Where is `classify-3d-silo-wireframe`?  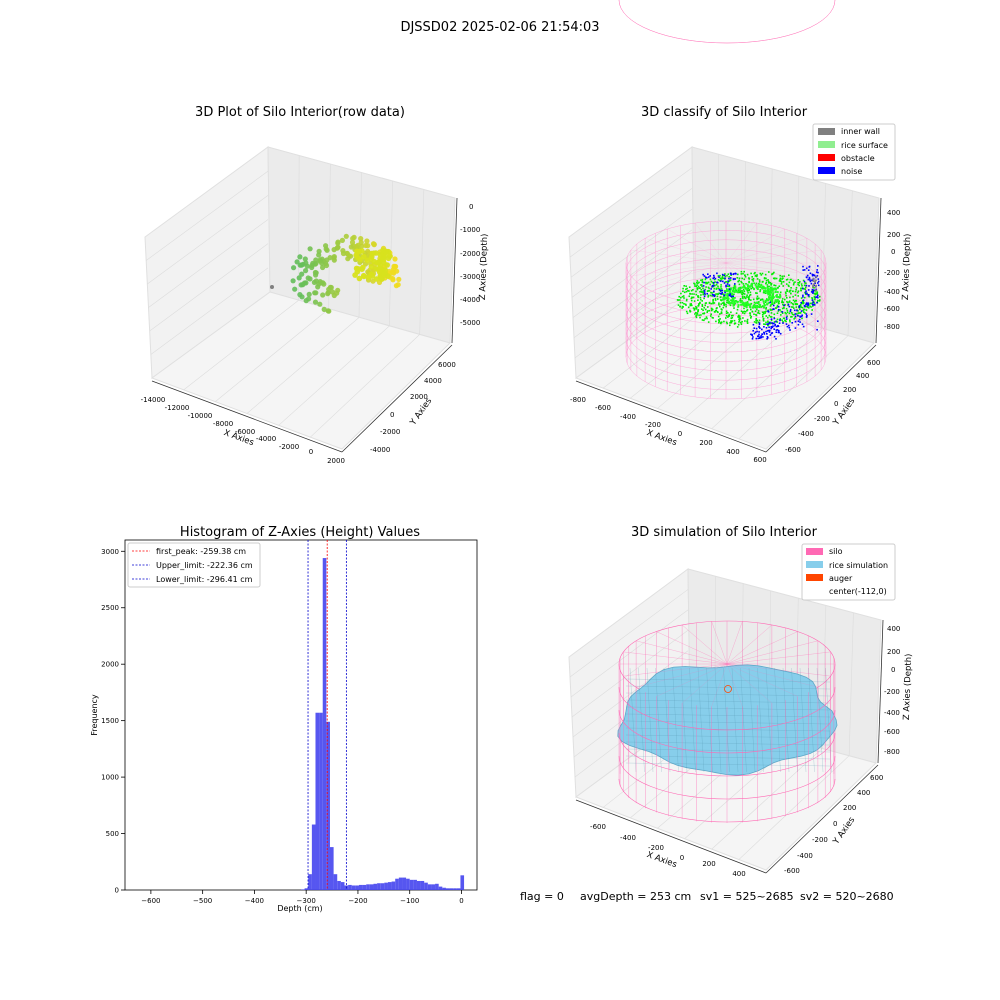 classify-3d-silo-wireframe is located at coordinates (726, 310).